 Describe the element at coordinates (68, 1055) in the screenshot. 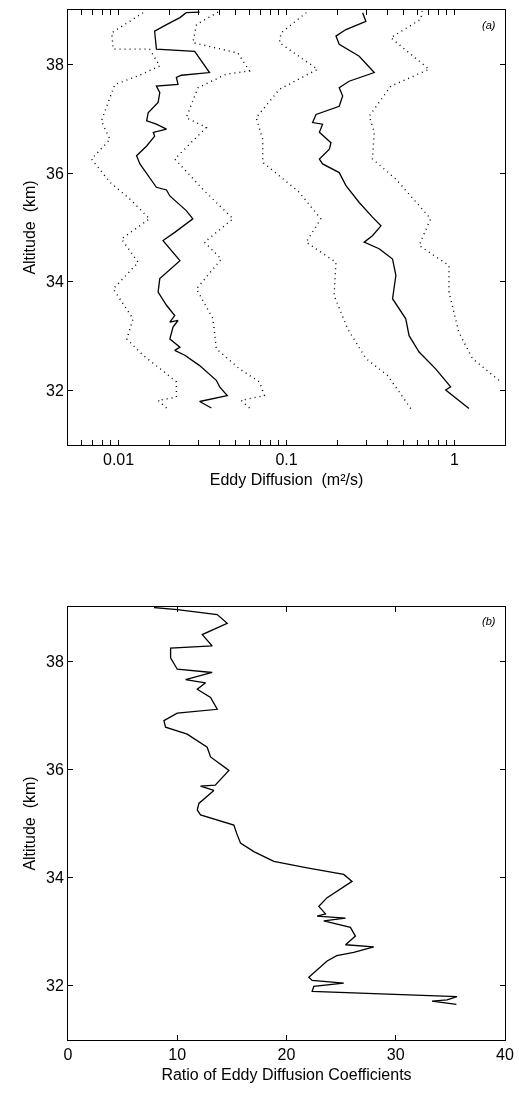

I see `x-tick-label: 0` at that location.